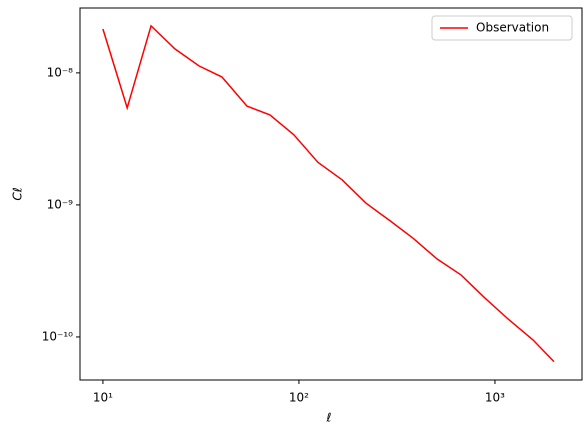  Describe the element at coordinates (329, 418) in the screenshot. I see `x-axis-label: ℓ` at that location.